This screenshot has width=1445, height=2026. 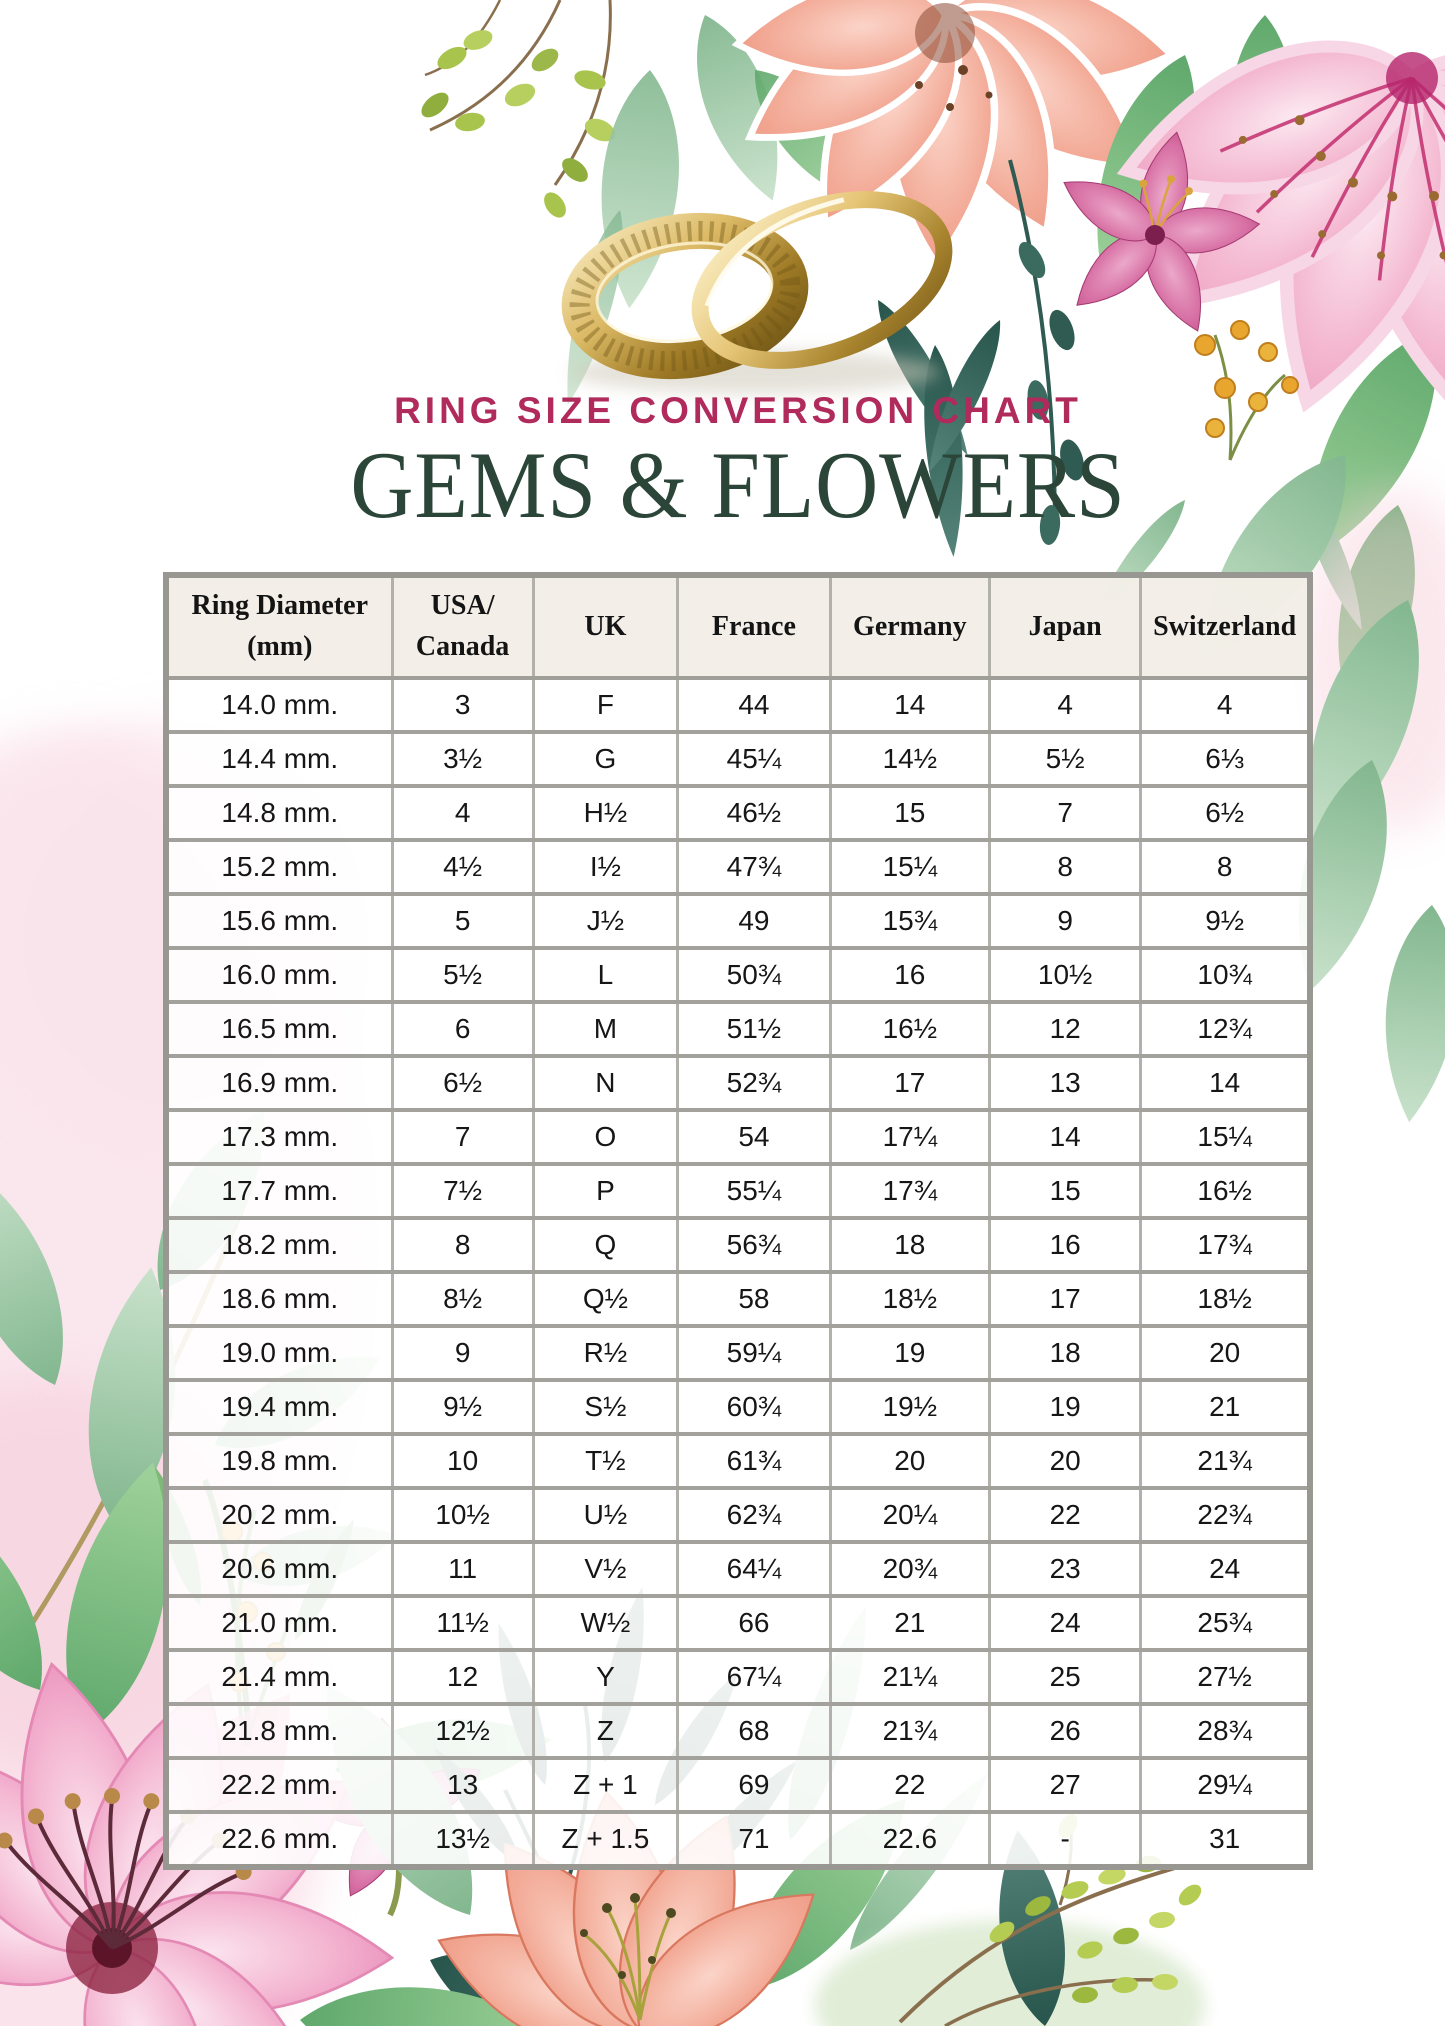 I want to click on table-cell: 6, so click(x=462, y=1028).